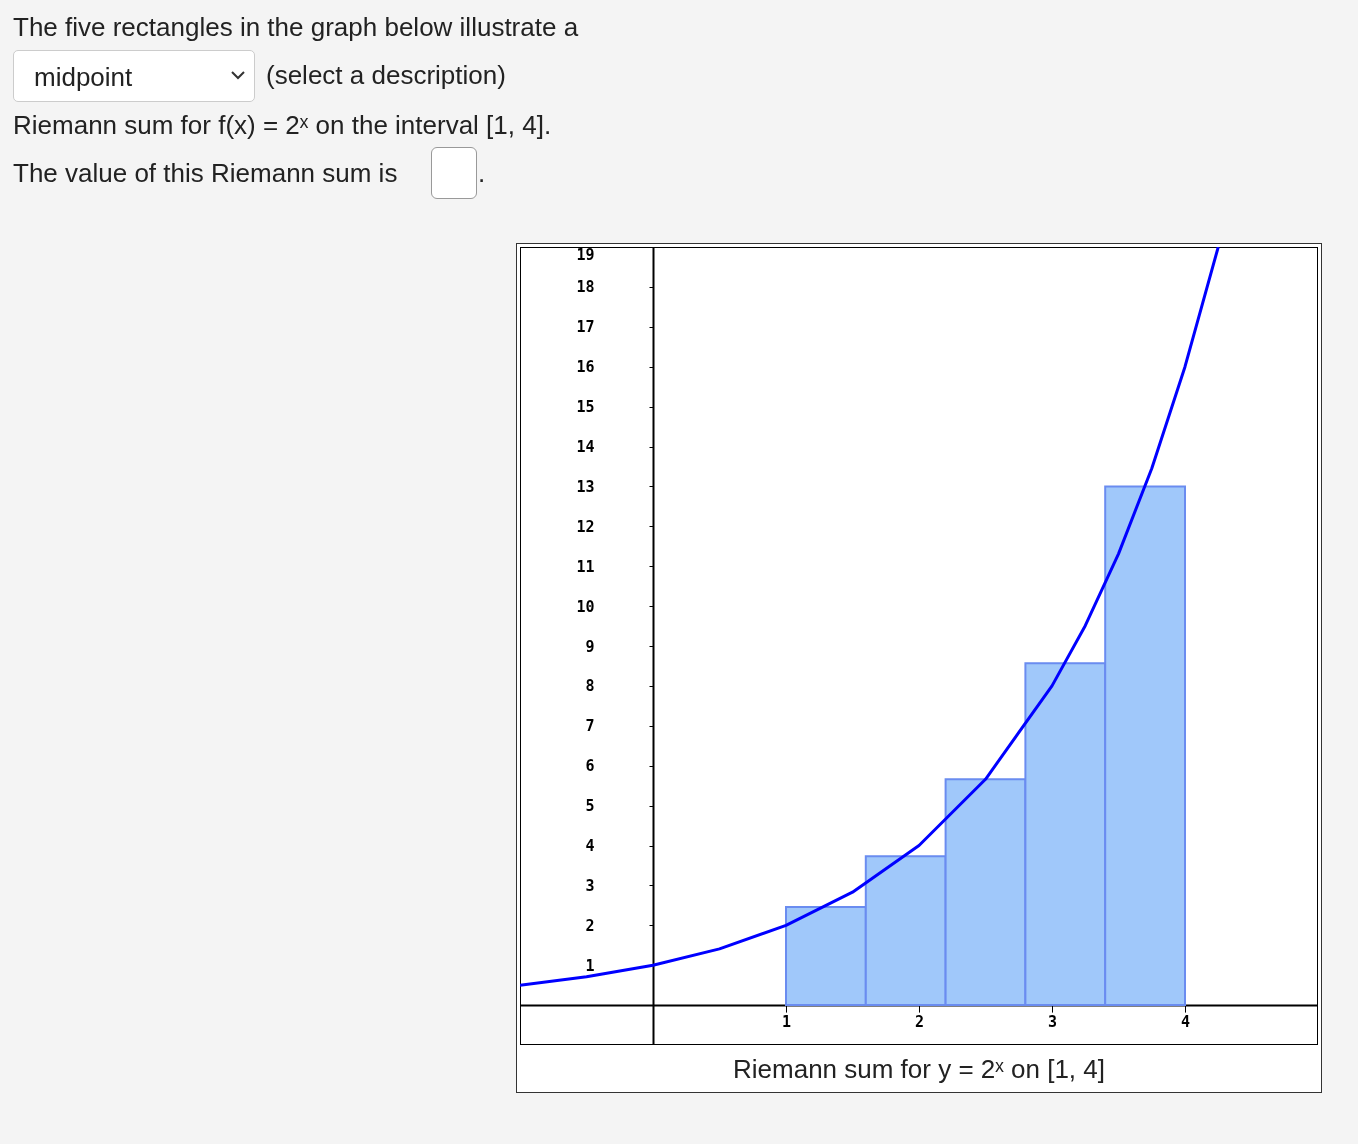 This screenshot has height=1144, width=1358. I want to click on y-tick-label: 11, so click(585, 566).